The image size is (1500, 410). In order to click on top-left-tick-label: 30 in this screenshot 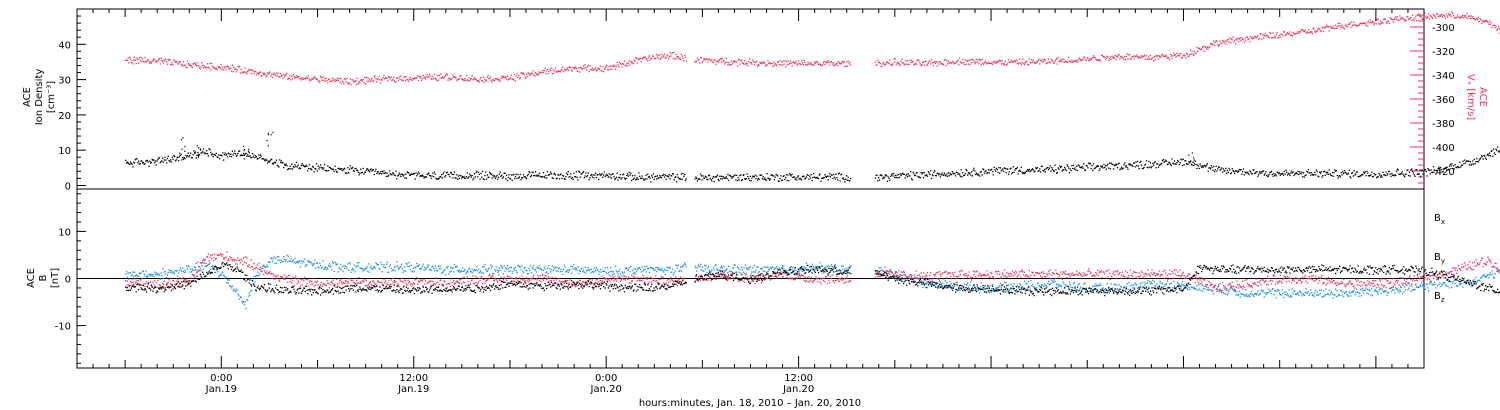, I will do `click(64, 81)`.